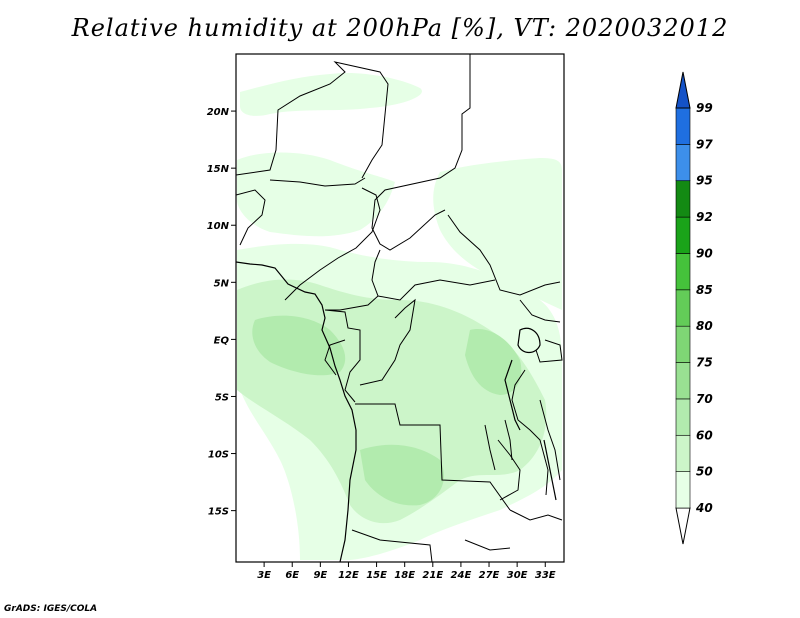  What do you see at coordinates (512, 395) in the screenshot?
I see `lake-tanganyika` at bounding box center [512, 395].